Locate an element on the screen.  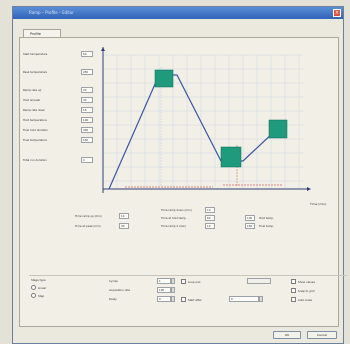
right-temp-label: Final temp. is located at coordinates (266, 226).